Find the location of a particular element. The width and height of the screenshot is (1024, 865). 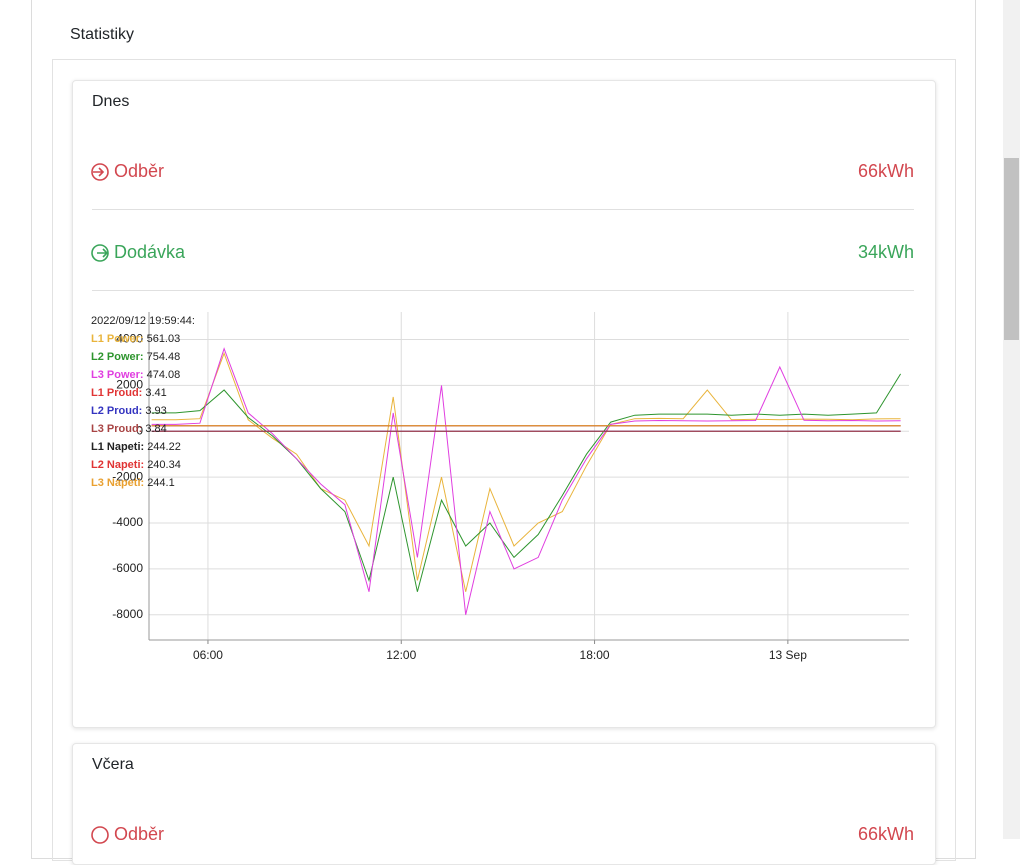

section-title: Statistiky is located at coordinates (102, 34).